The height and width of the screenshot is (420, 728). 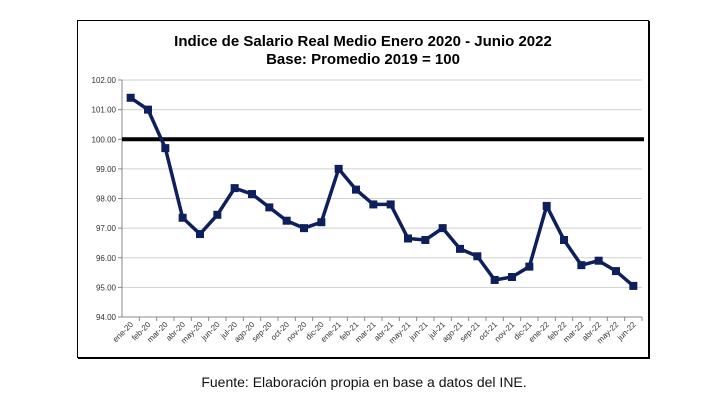 I want to click on x-tick-label: jun-21, so click(x=418, y=331).